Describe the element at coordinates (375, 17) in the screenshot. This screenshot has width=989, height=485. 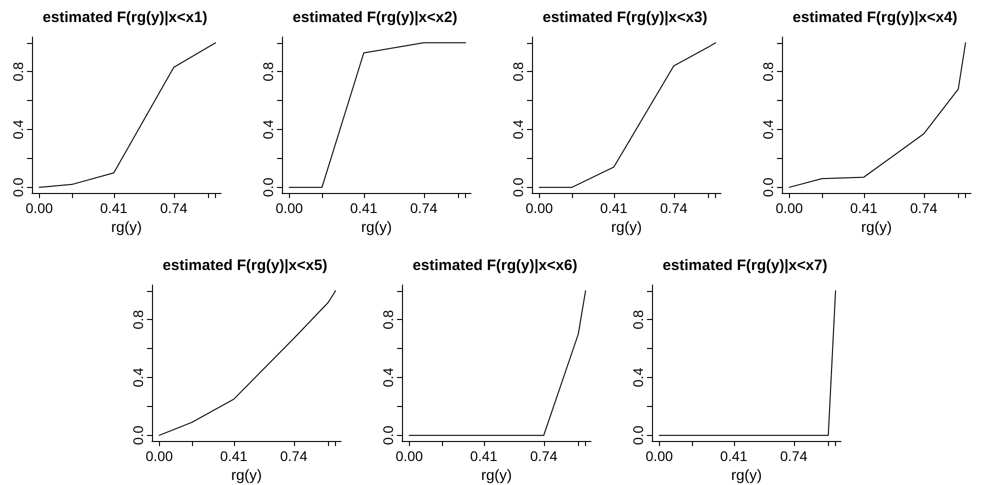
I see `chart-title: estimated F(rg(y)|x<x2)` at that location.